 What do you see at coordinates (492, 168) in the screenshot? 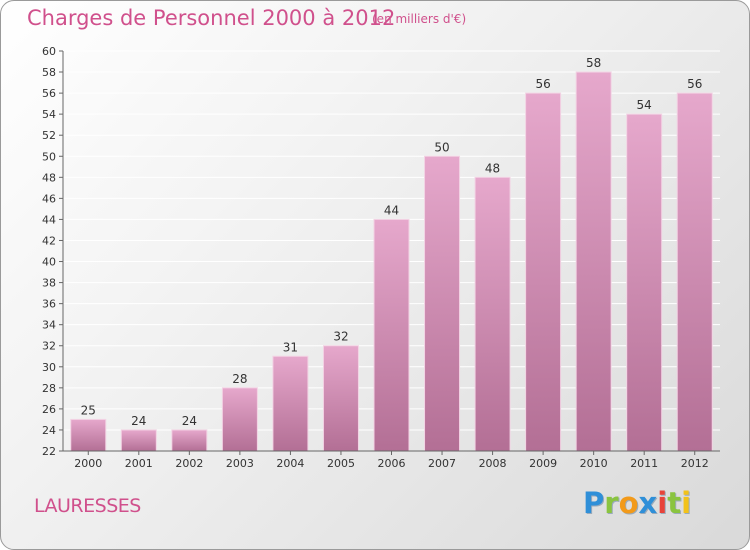
I see `bar-value-label: 48` at bounding box center [492, 168].